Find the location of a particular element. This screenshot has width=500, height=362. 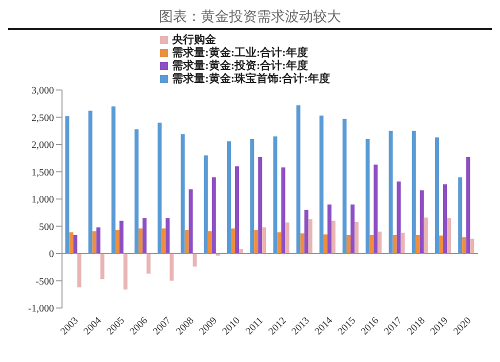

y-tick-label: 500 is located at coordinates (46, 227).